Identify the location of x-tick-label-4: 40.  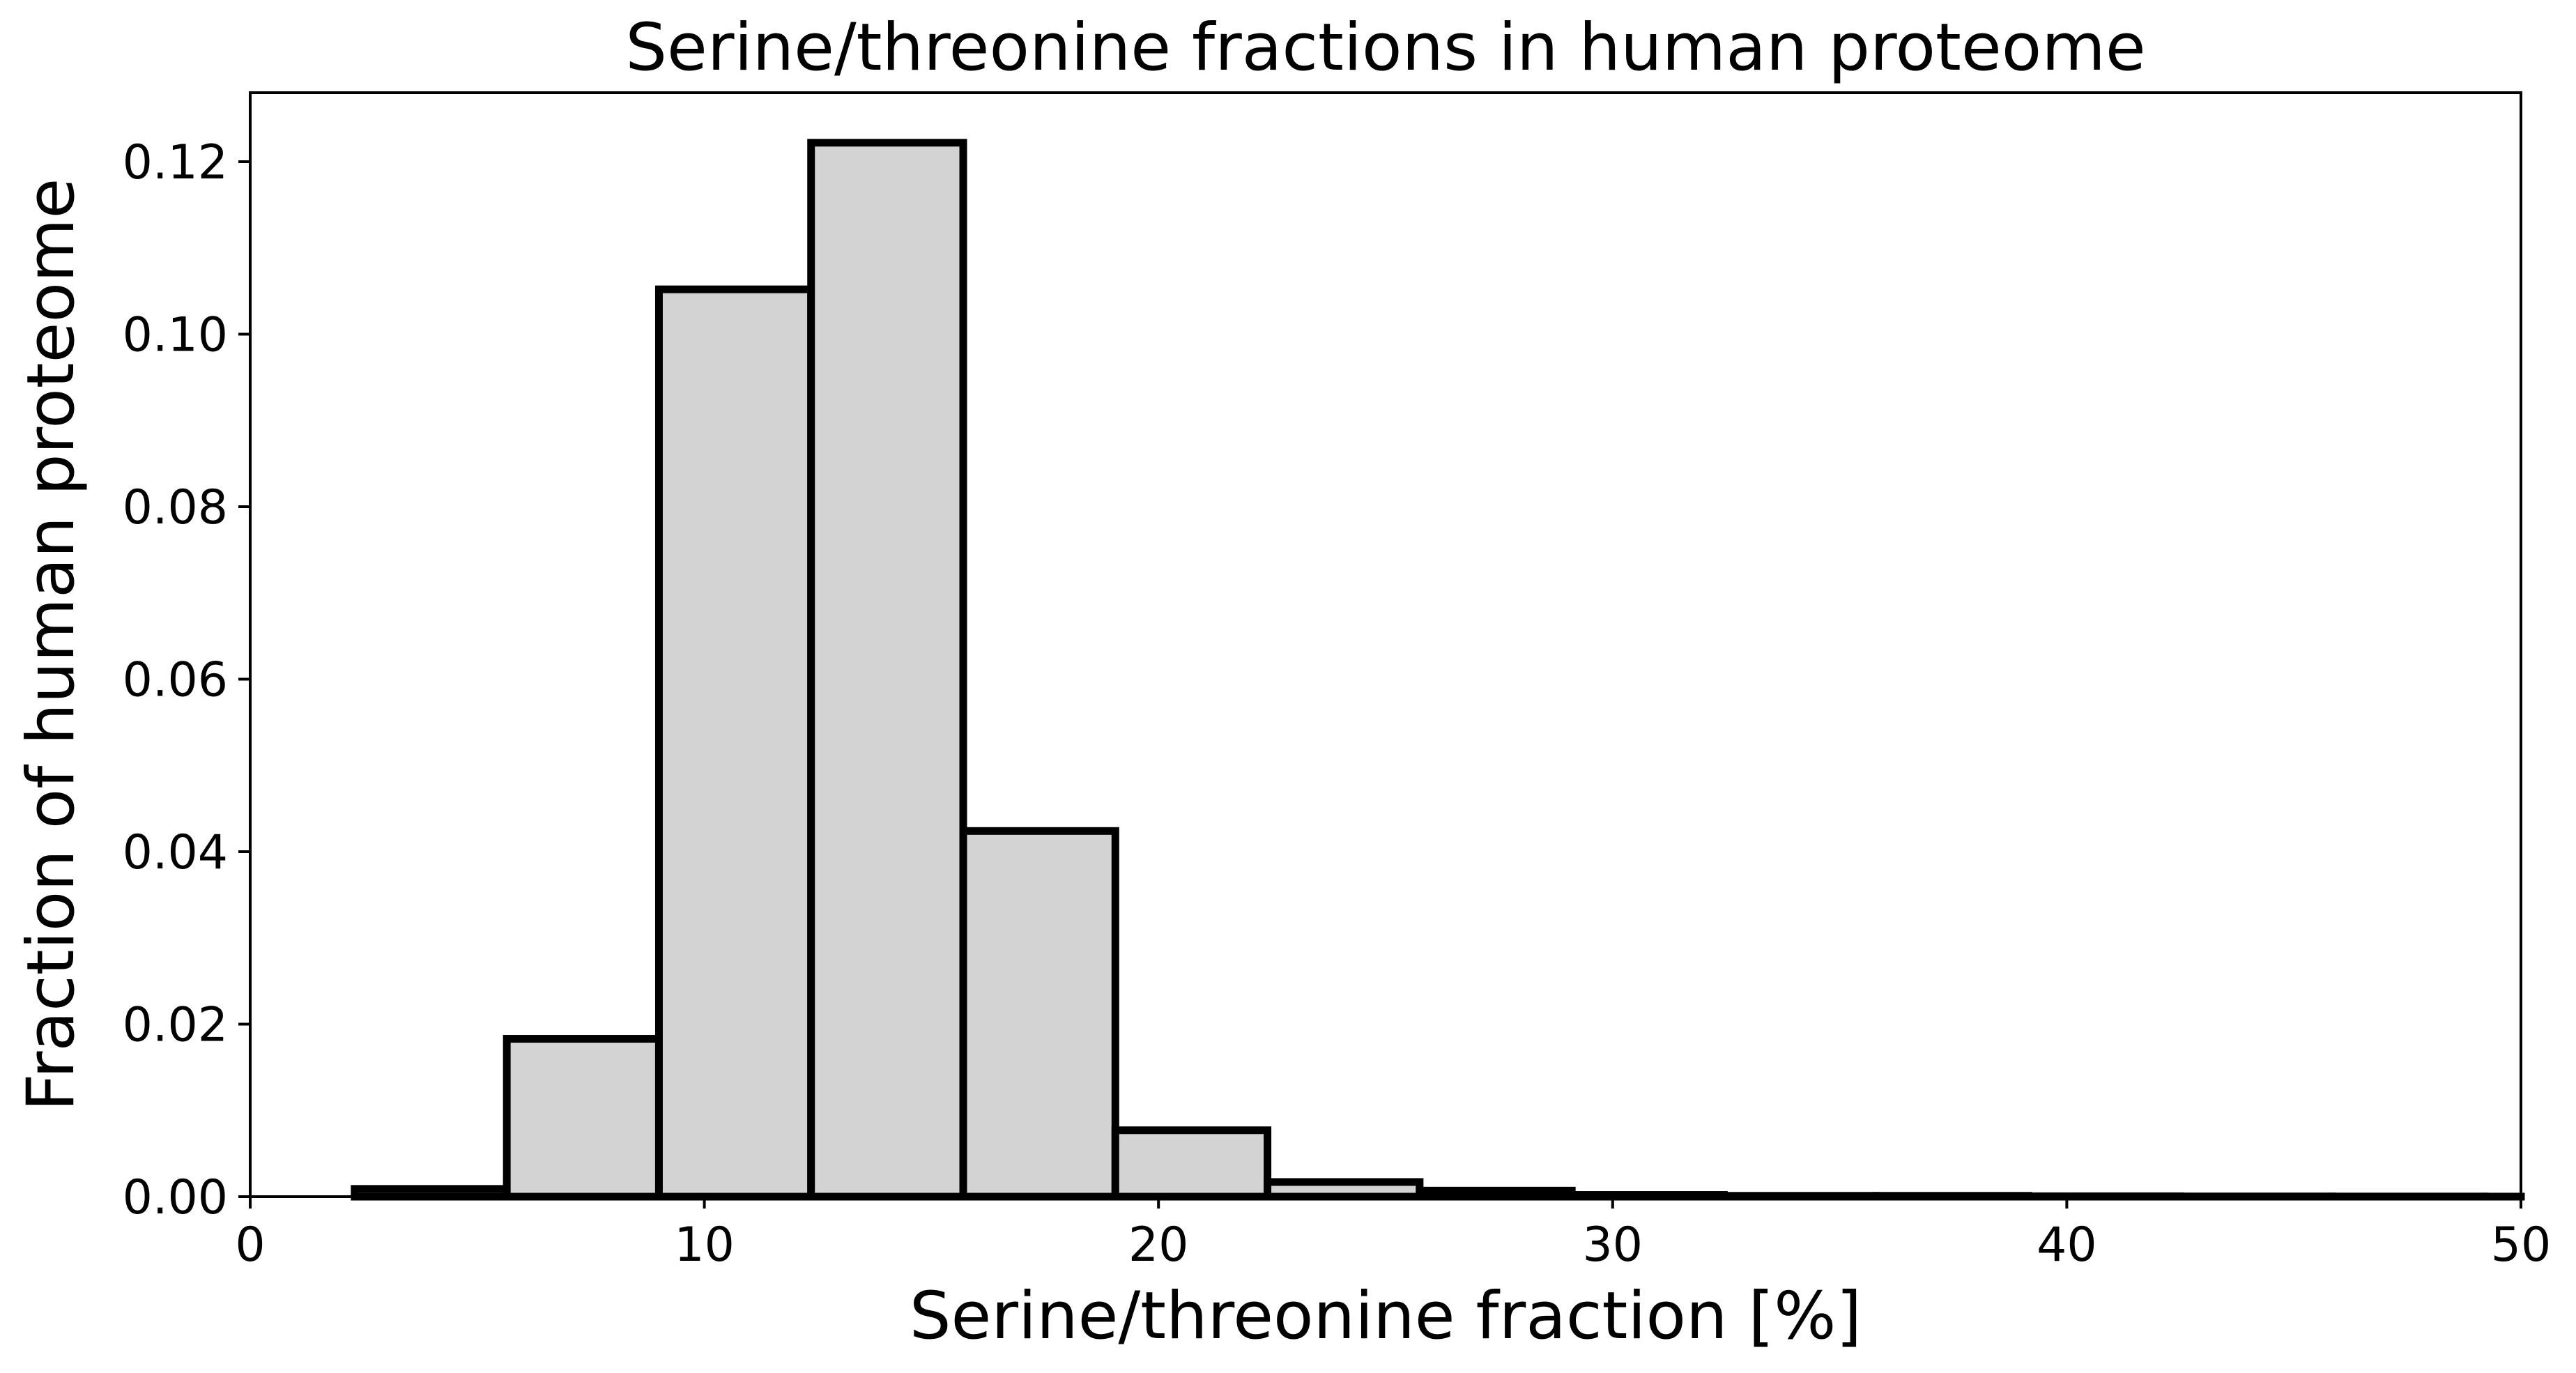
(2067, 1245).